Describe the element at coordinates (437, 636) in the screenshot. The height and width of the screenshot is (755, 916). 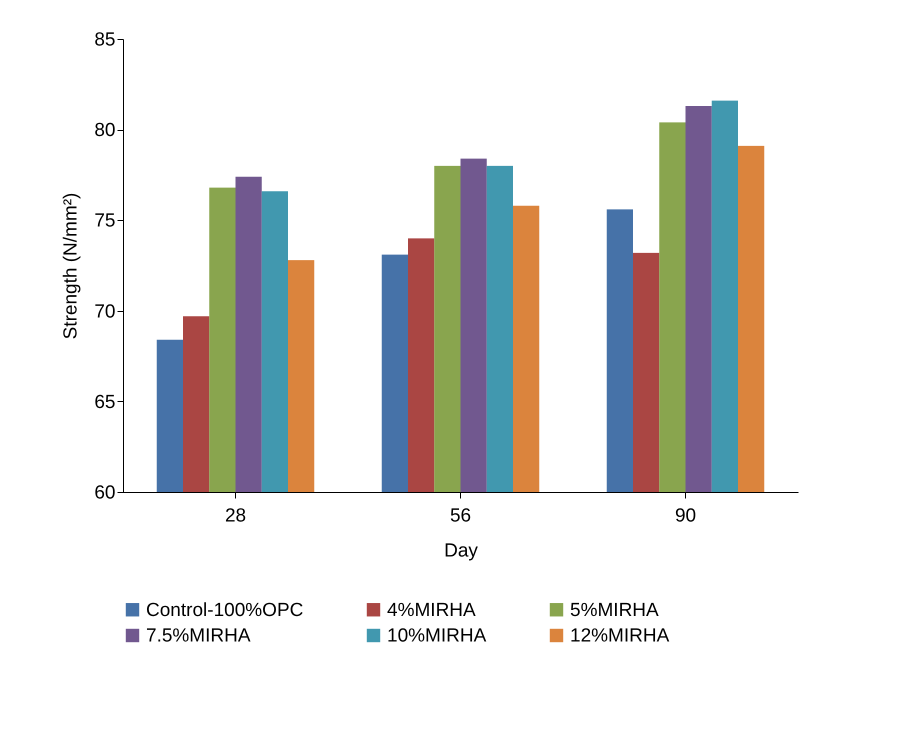
I see `legend-label: 10%MIRHA` at that location.